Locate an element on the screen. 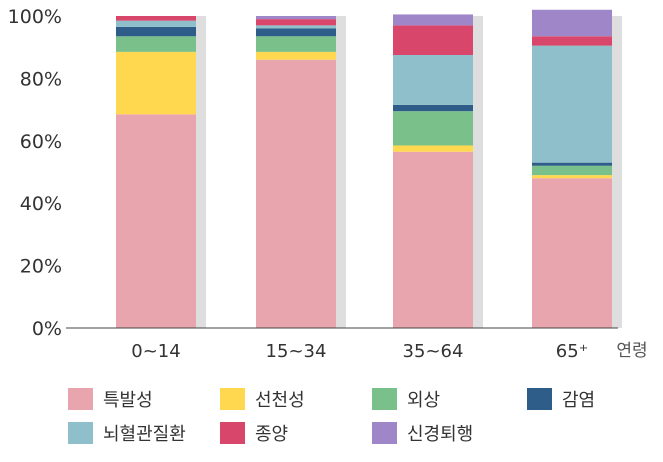 This screenshot has width=663, height=462. legend-item: 특발성 is located at coordinates (144, 399).